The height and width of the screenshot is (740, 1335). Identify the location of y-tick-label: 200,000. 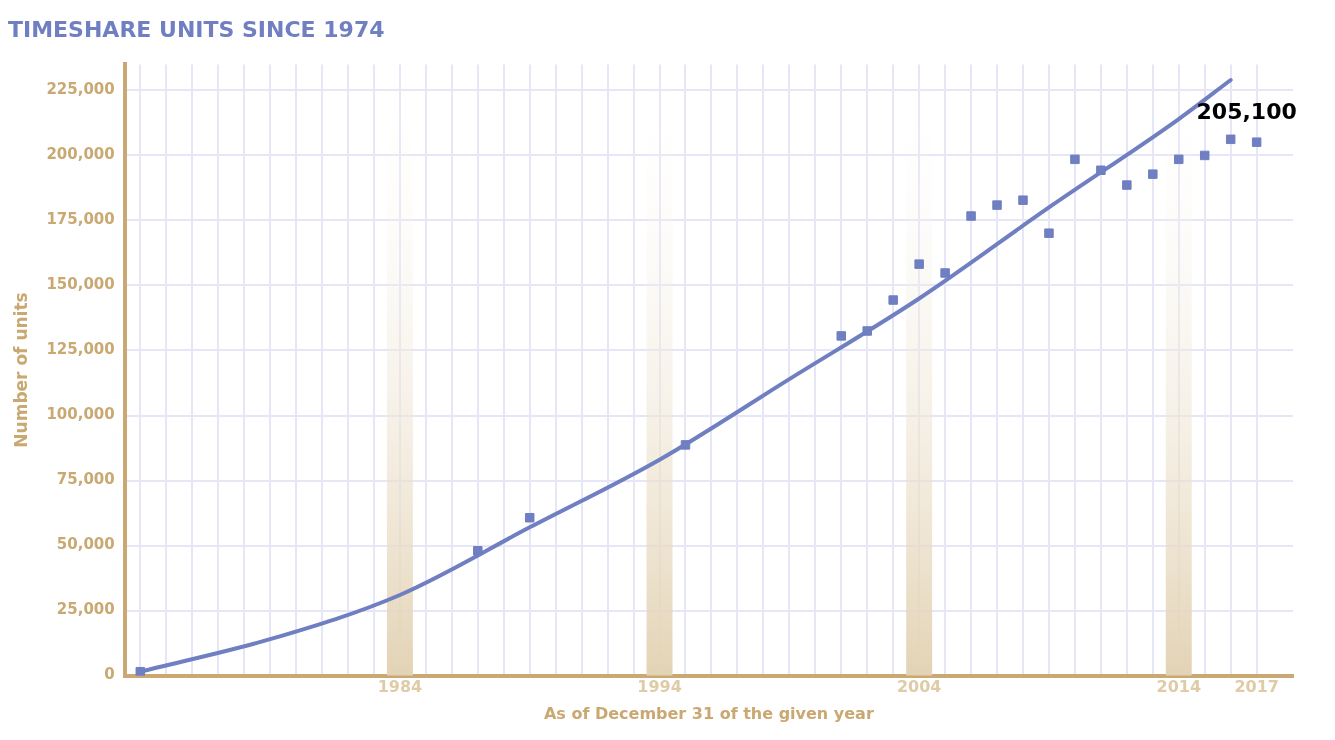
(80, 154).